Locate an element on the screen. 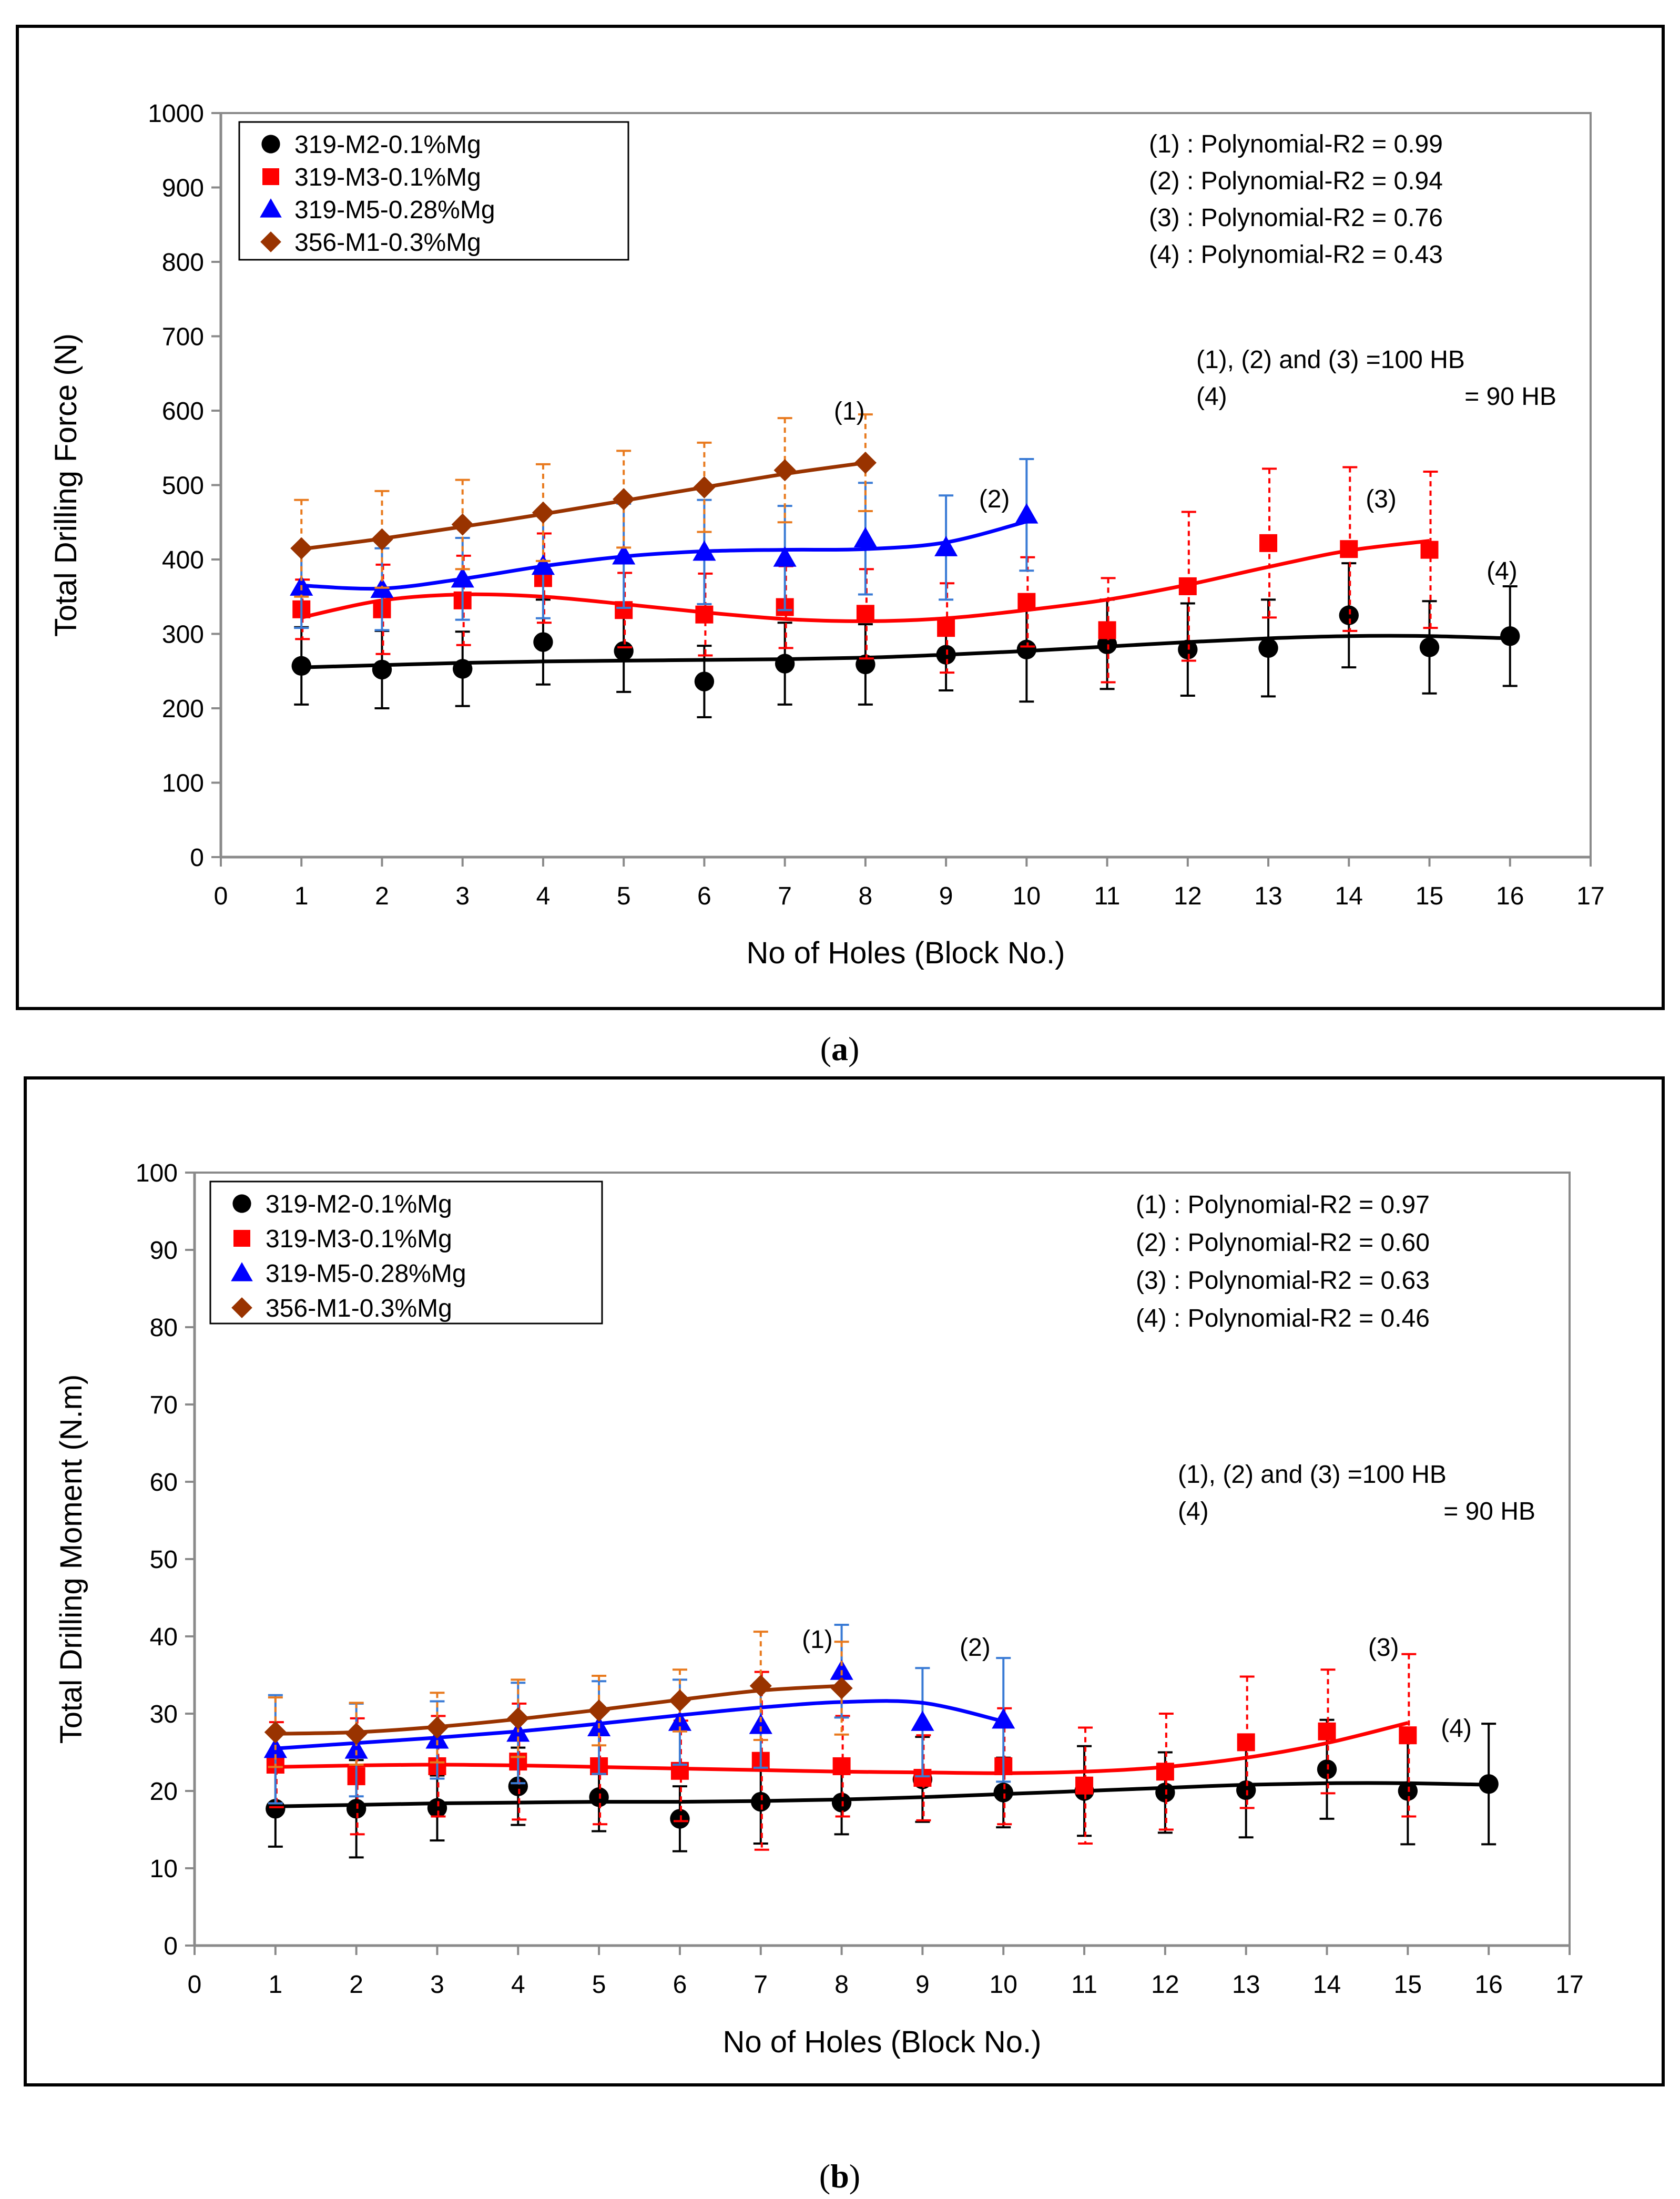 This screenshot has width=1680, height=2199. y-tick-label: 30 is located at coordinates (164, 1715).